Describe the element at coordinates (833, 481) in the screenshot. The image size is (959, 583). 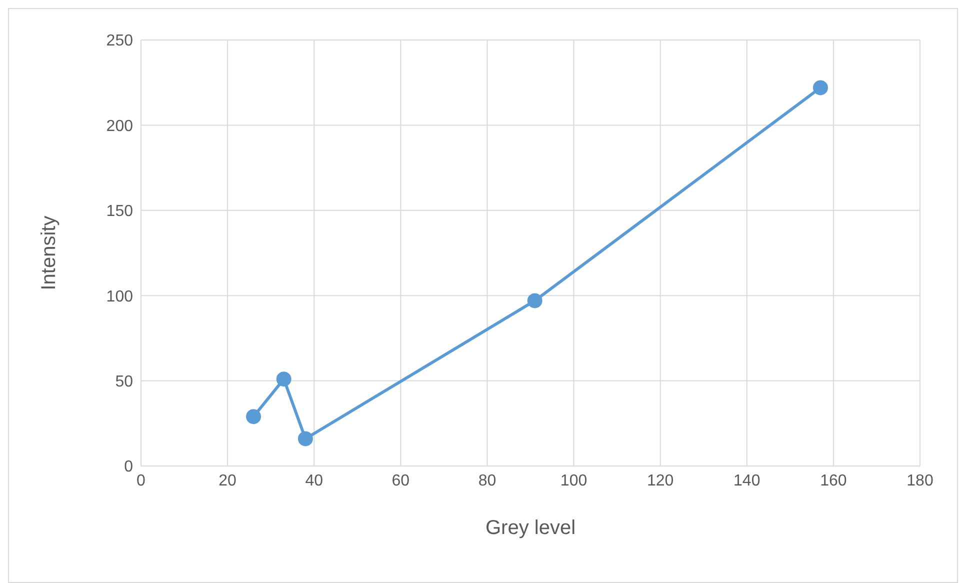
I see `x-tick-label: 160` at that location.